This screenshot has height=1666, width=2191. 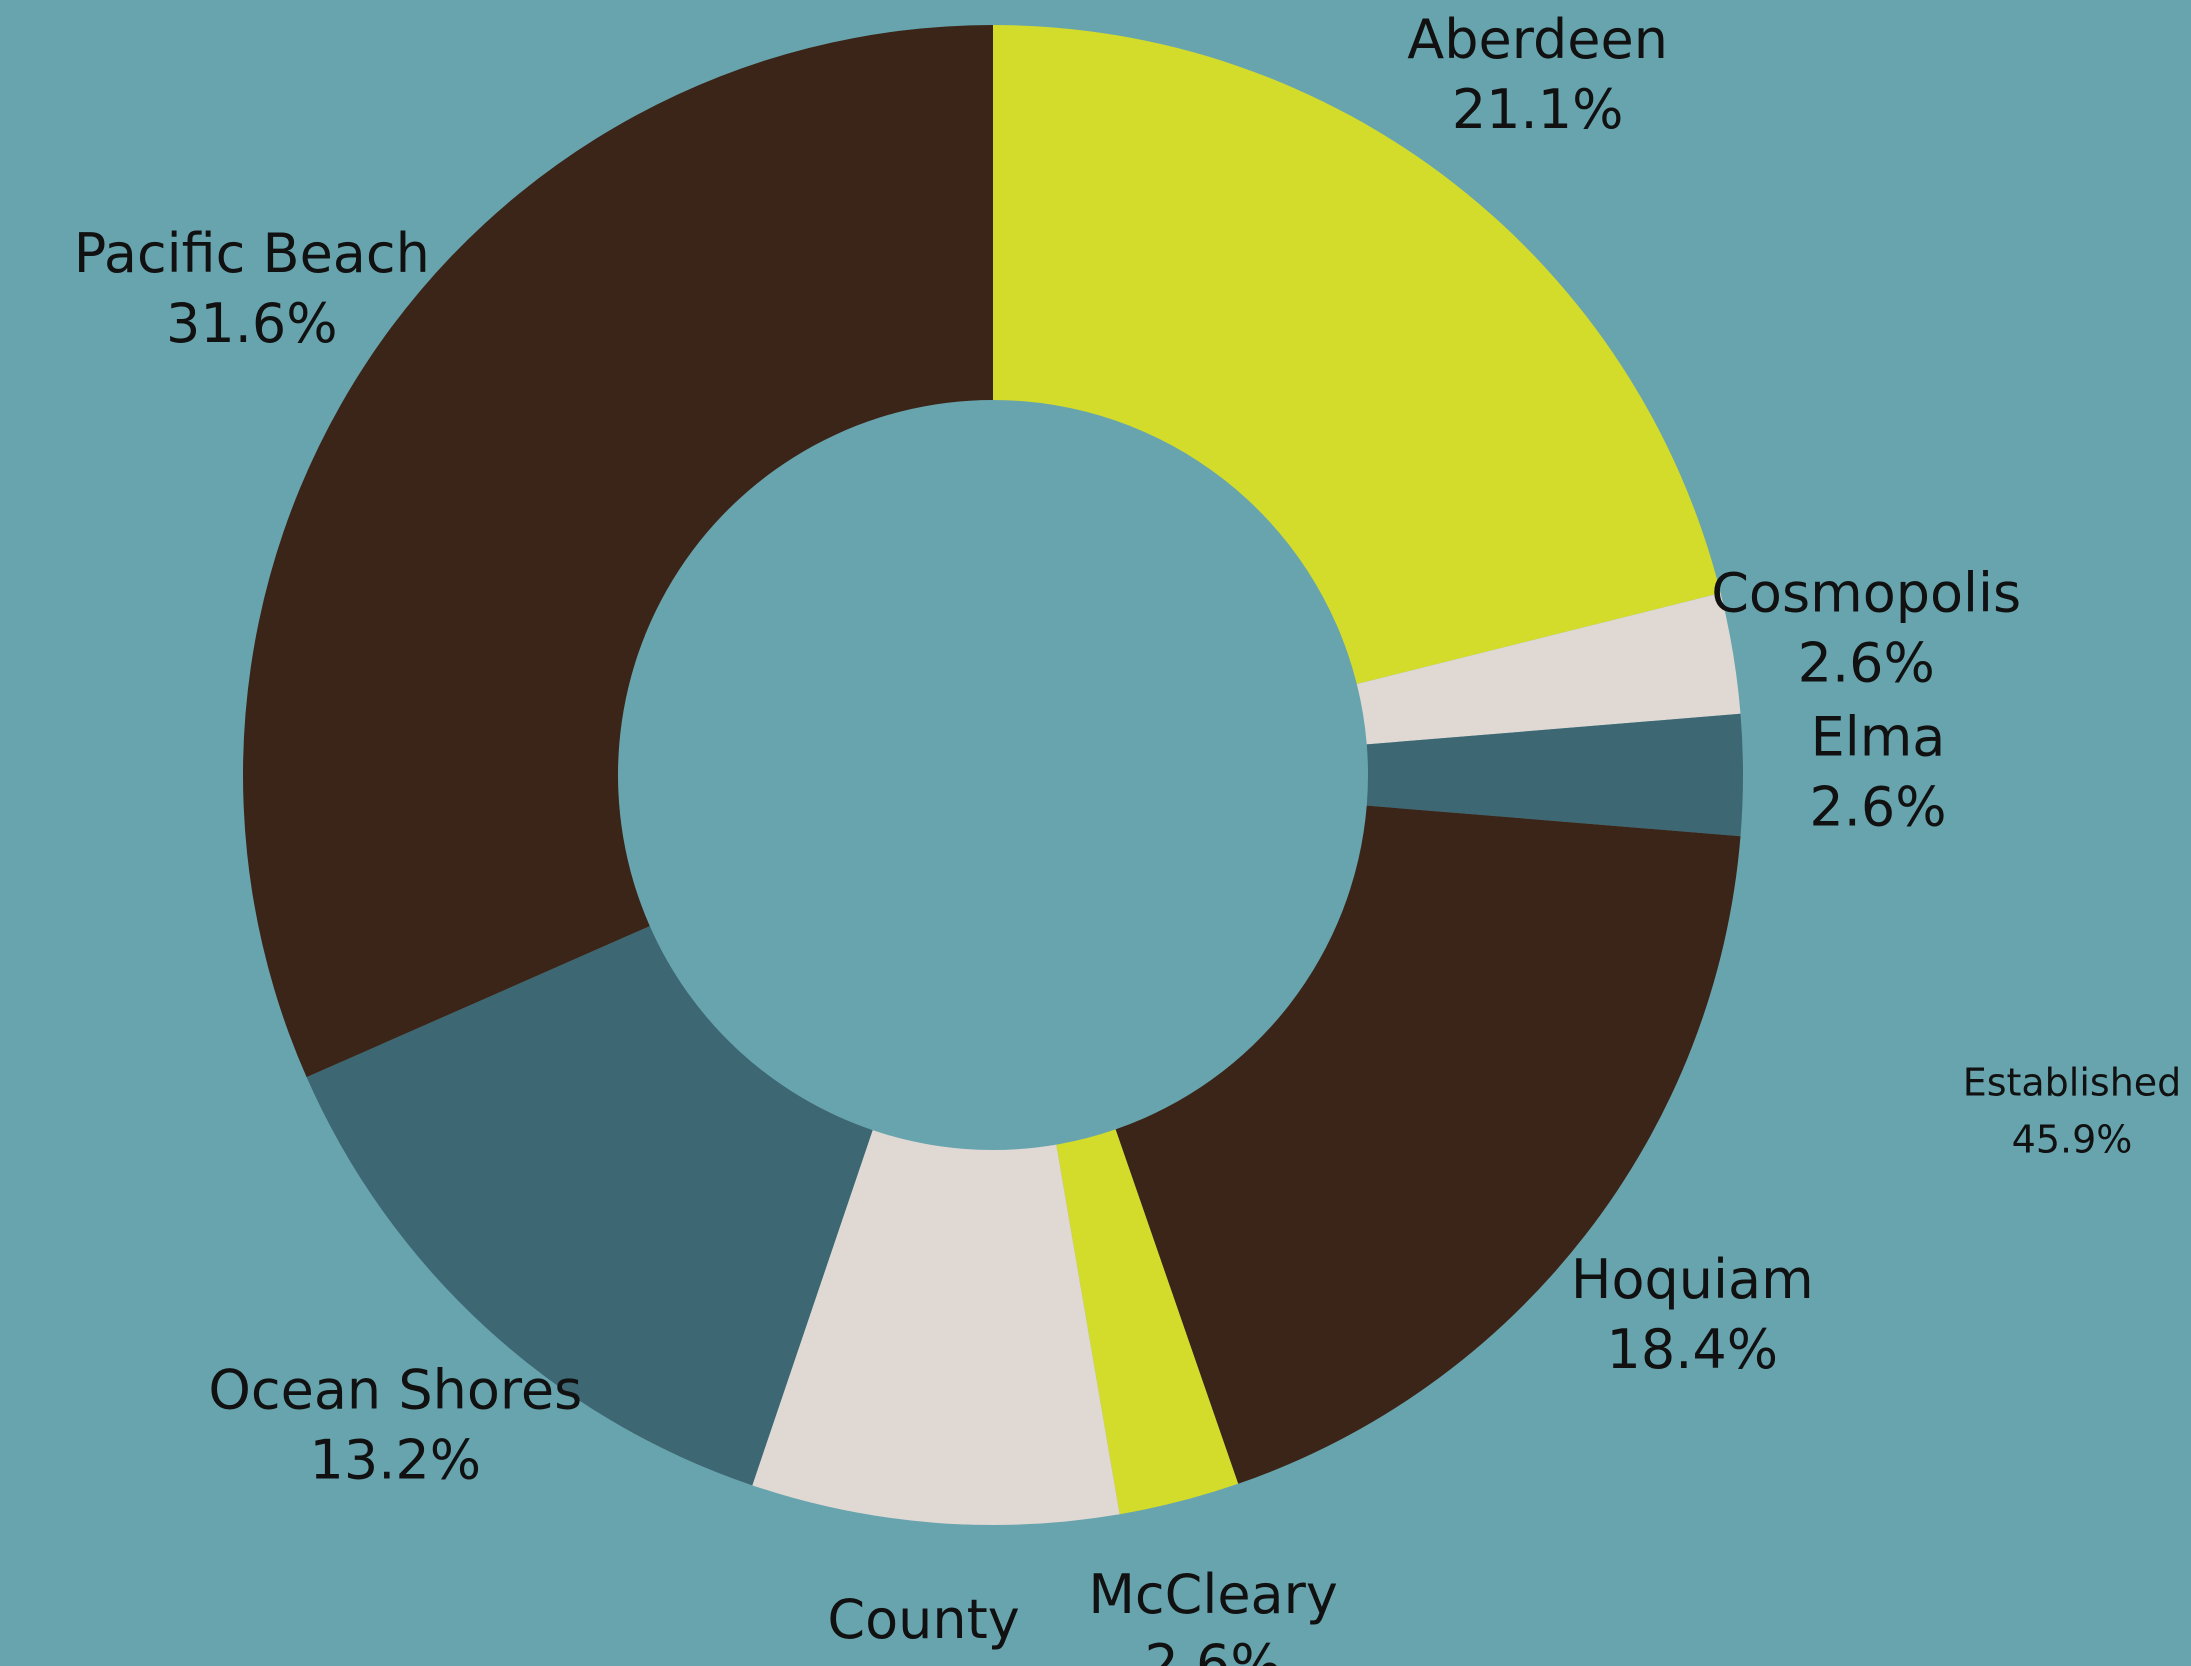 I want to click on slice-label: County, so click(x=923, y=1619).